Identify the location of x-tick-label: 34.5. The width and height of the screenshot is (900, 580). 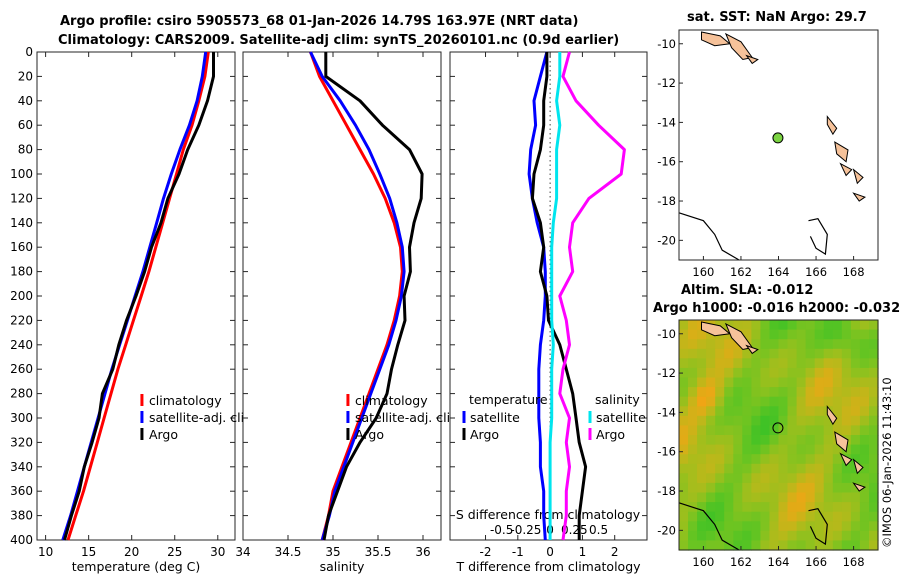
(288, 552).